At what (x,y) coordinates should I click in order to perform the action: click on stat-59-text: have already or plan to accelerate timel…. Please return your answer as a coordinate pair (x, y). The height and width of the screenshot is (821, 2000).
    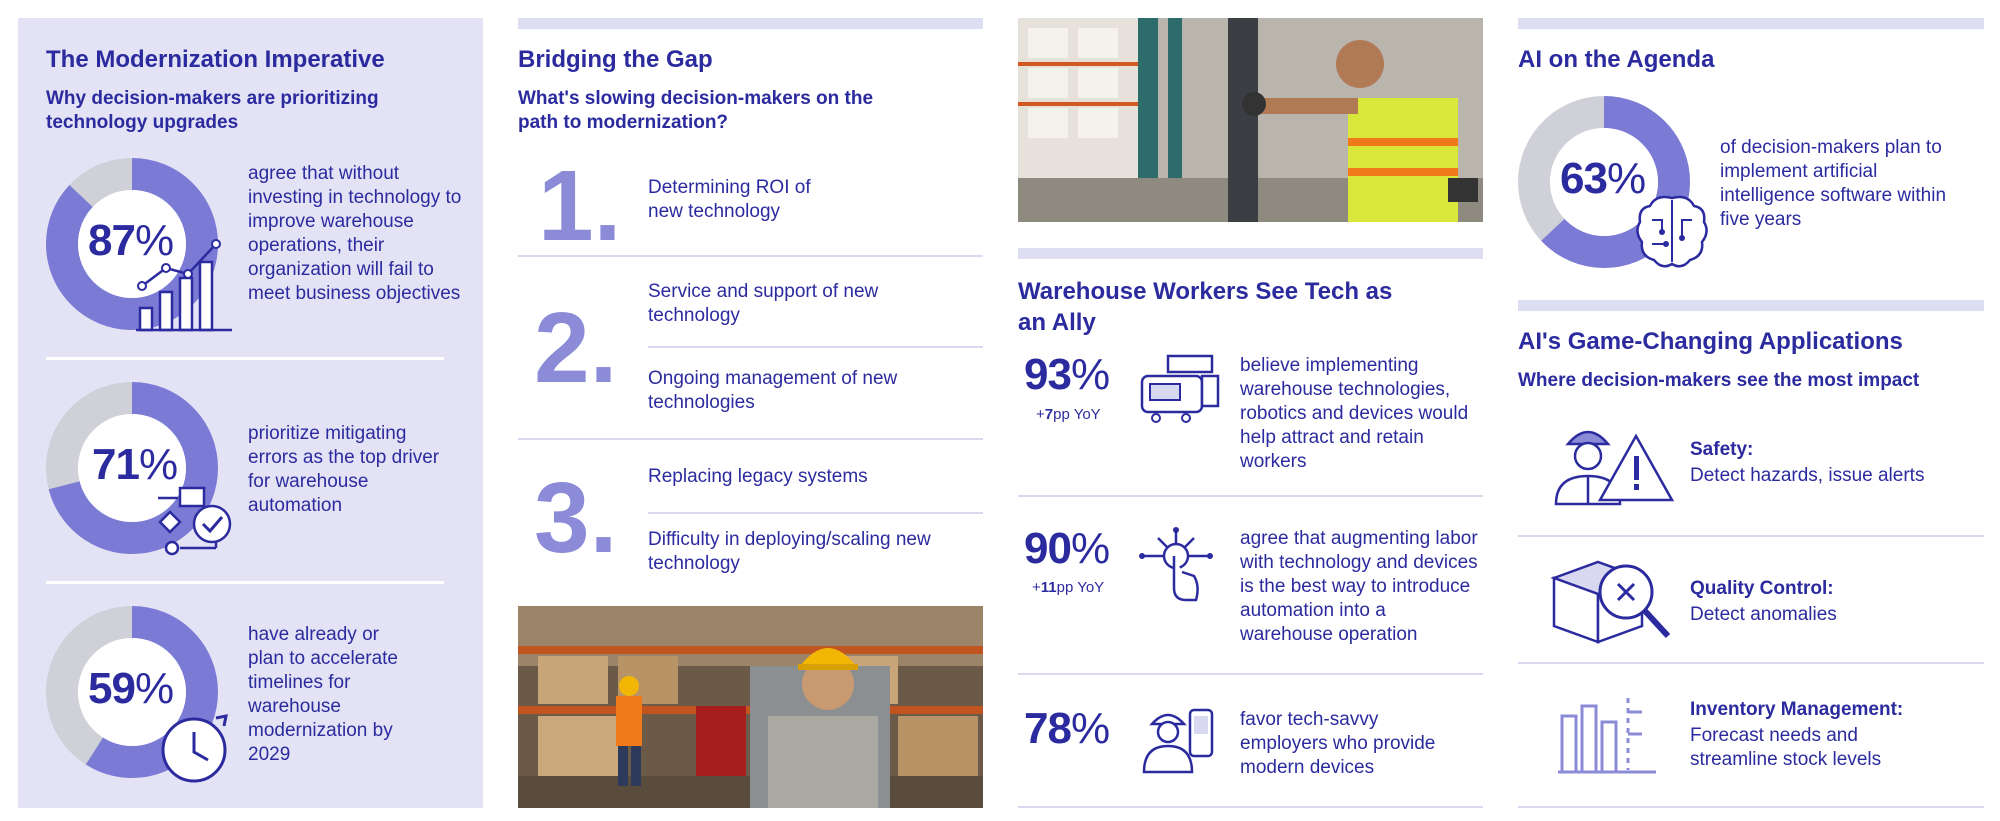
    Looking at the image, I should click on (323, 694).